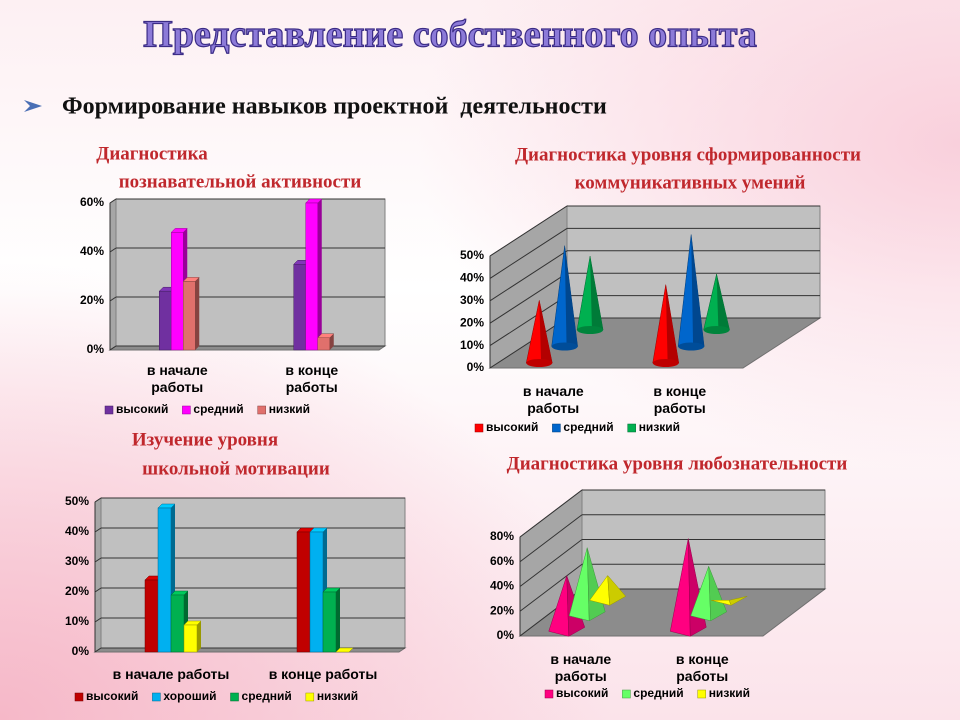 Image resolution: width=960 pixels, height=720 pixels. I want to click on floor, so click(247, 348).